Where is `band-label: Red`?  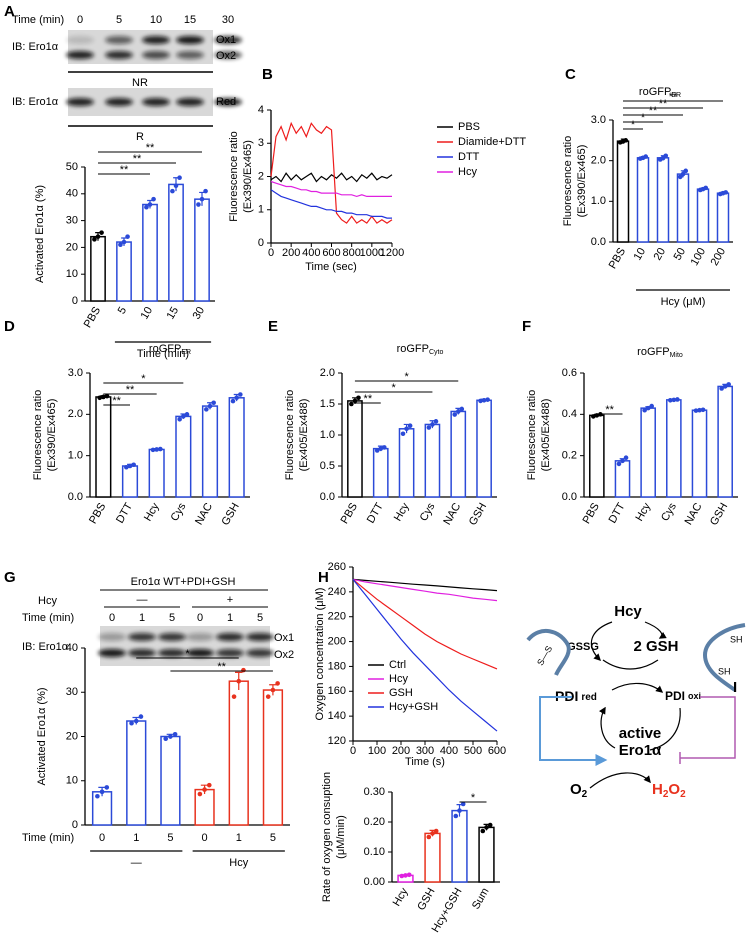
band-label: Red is located at coordinates (226, 102).